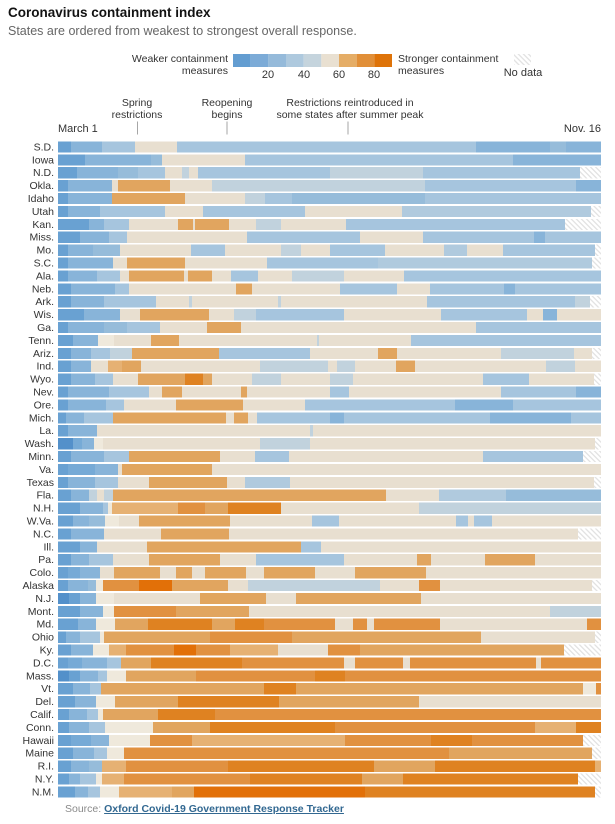 Image resolution: width=615 pixels, height=824 pixels. I want to click on svg-text: Minn., so click(41, 457).